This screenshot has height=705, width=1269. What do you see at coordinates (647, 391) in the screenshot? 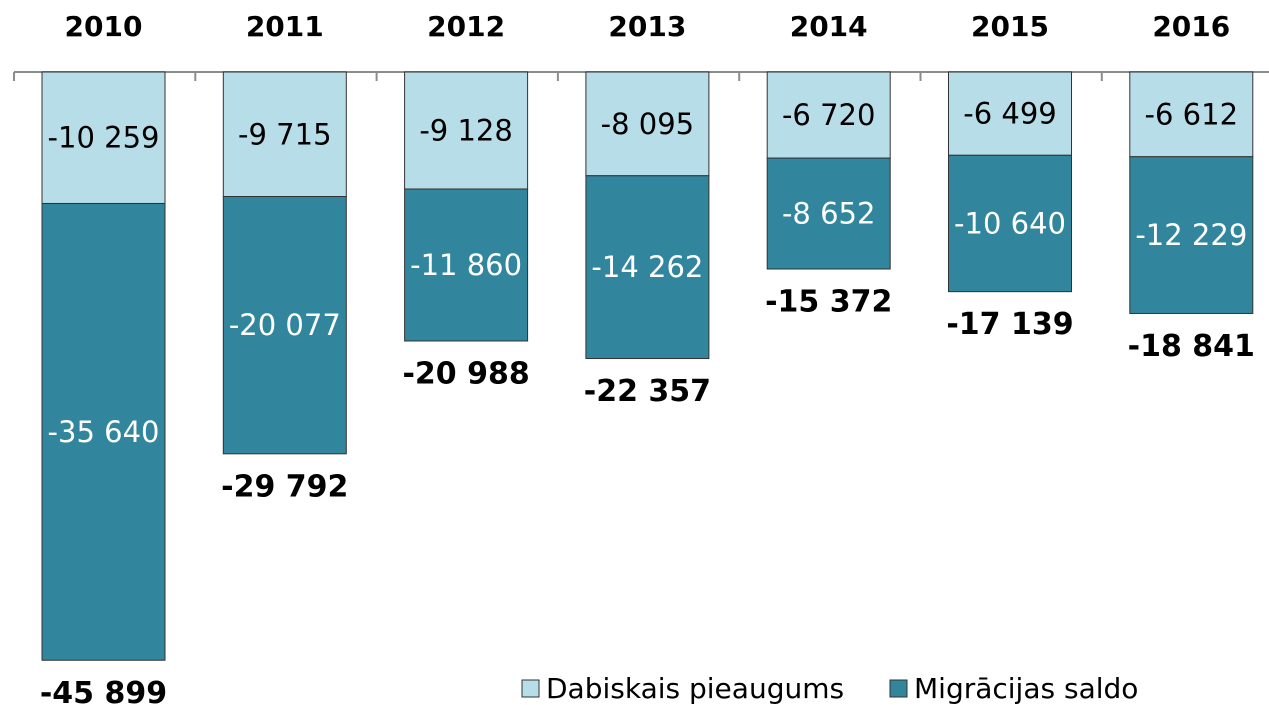
I see `total-label: -22 357` at bounding box center [647, 391].